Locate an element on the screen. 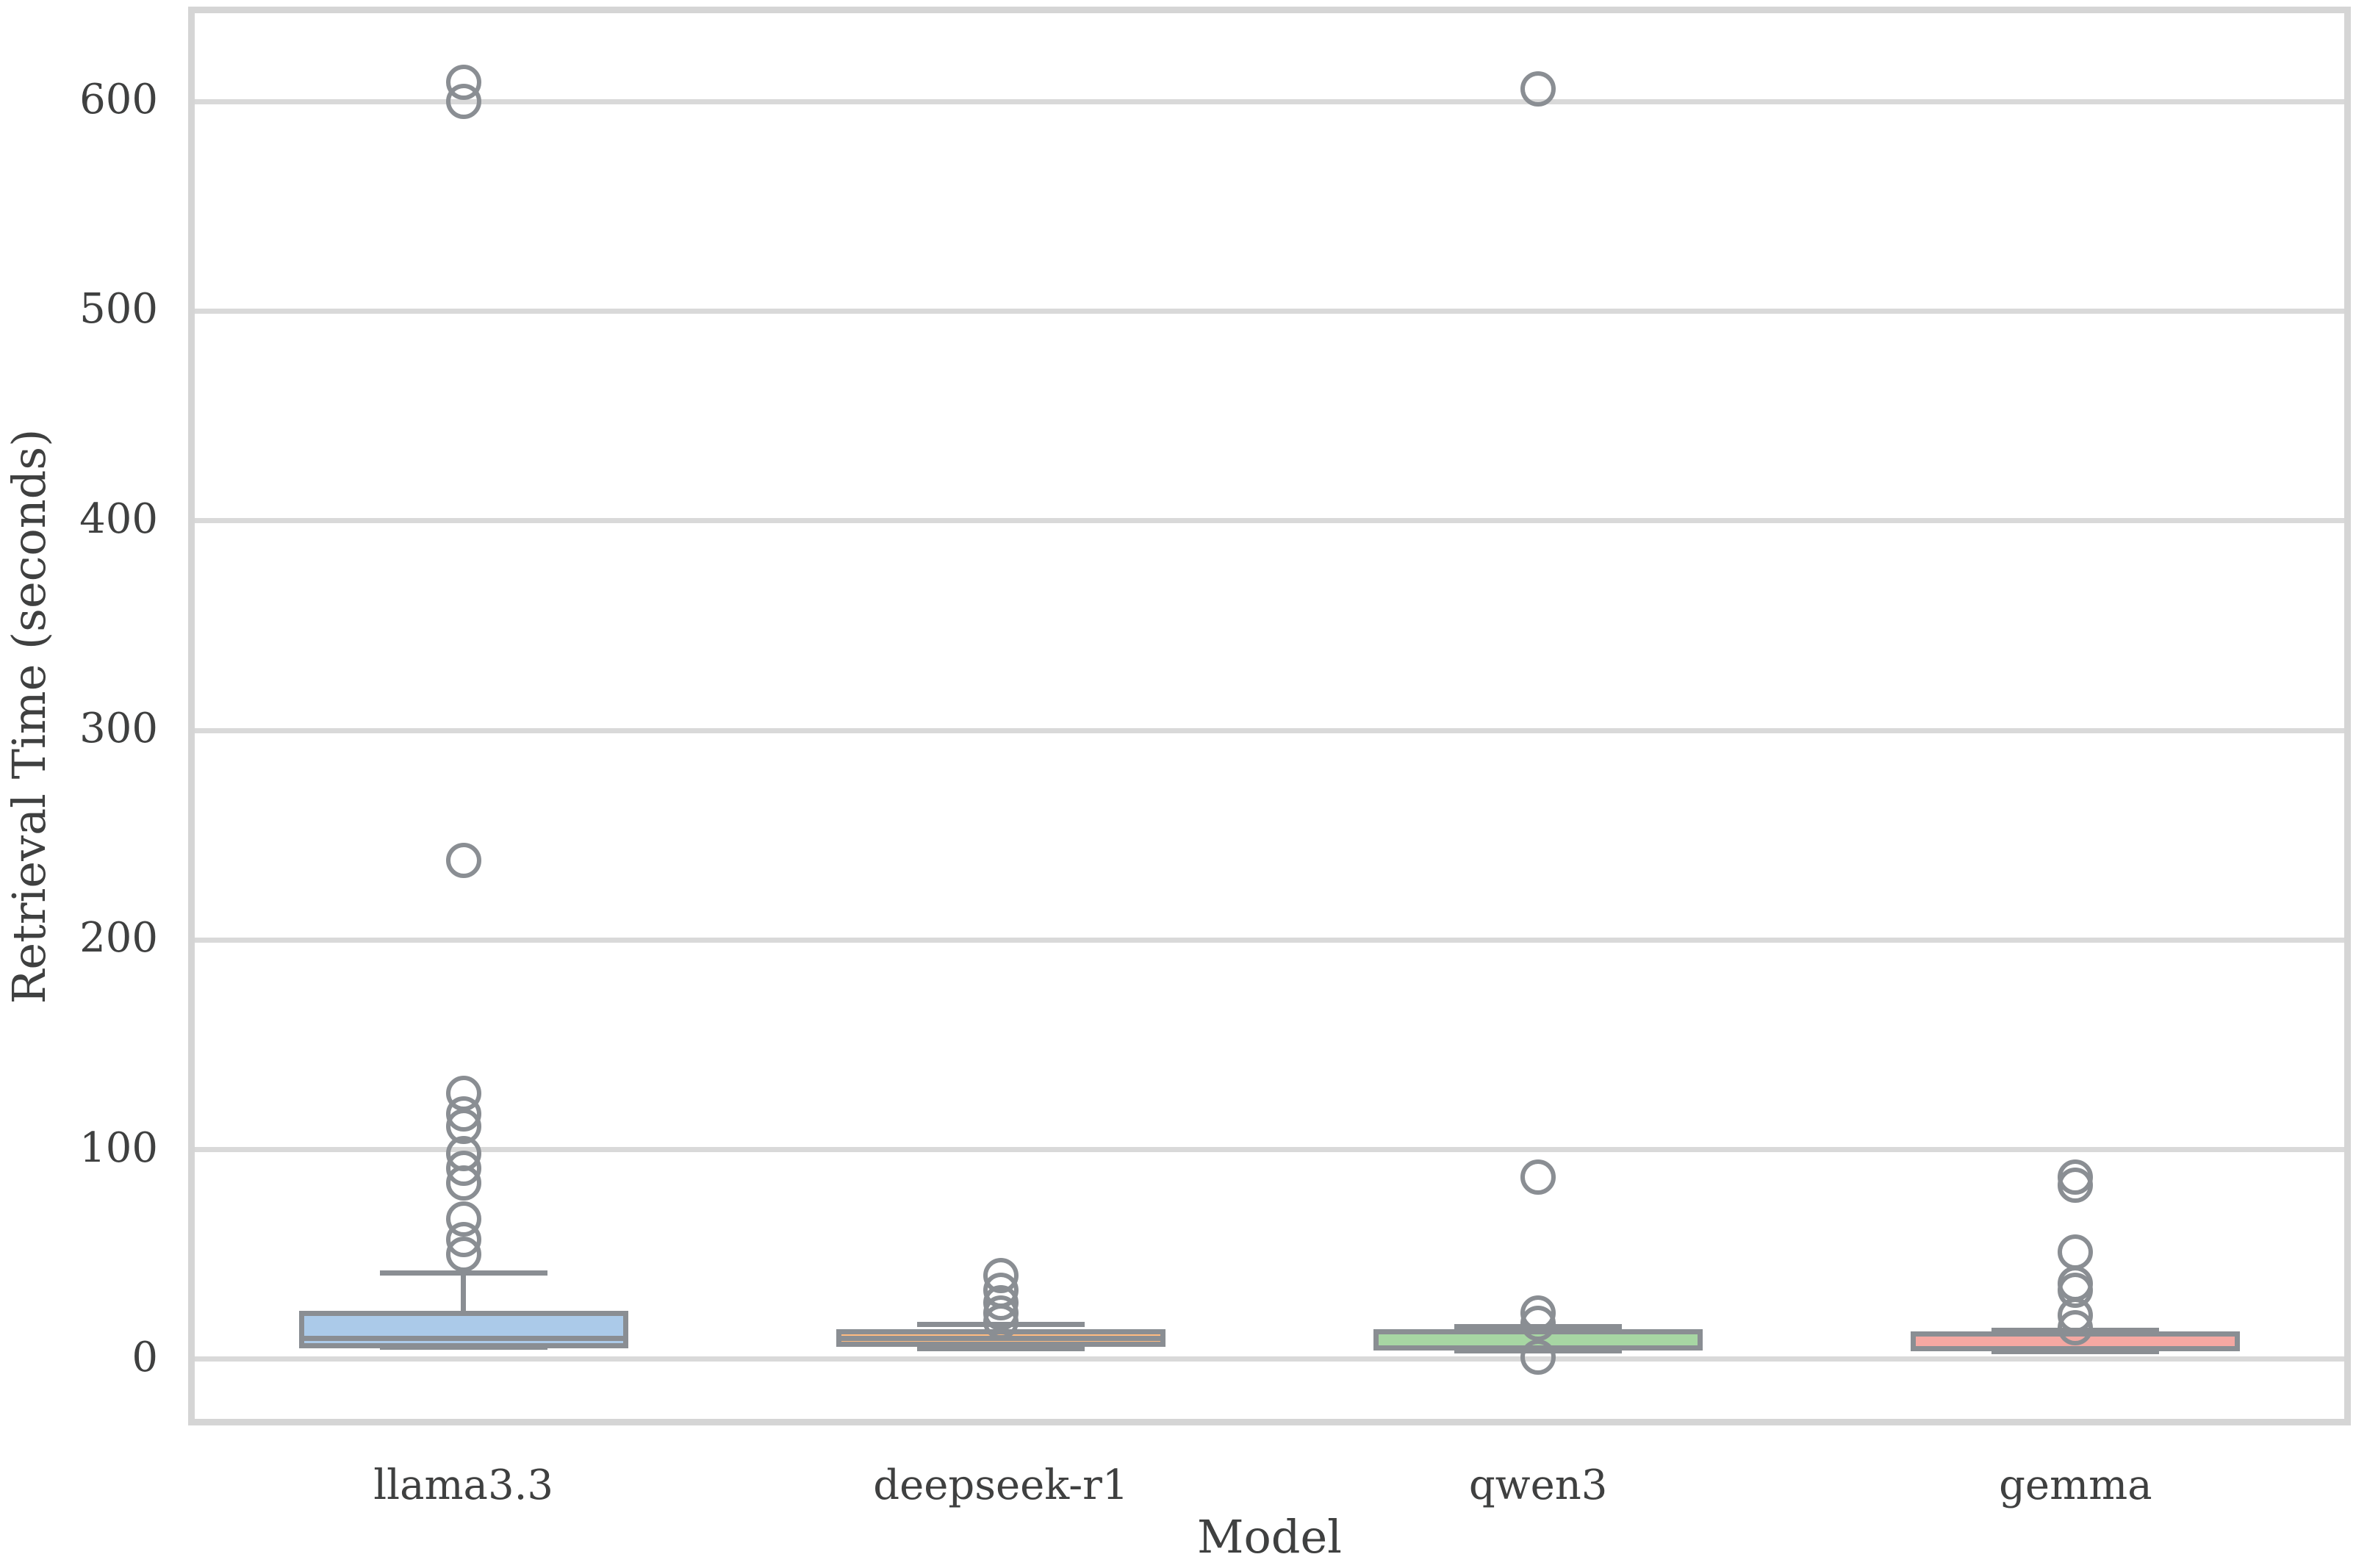  box-llama3.3 is located at coordinates (463, 1329).